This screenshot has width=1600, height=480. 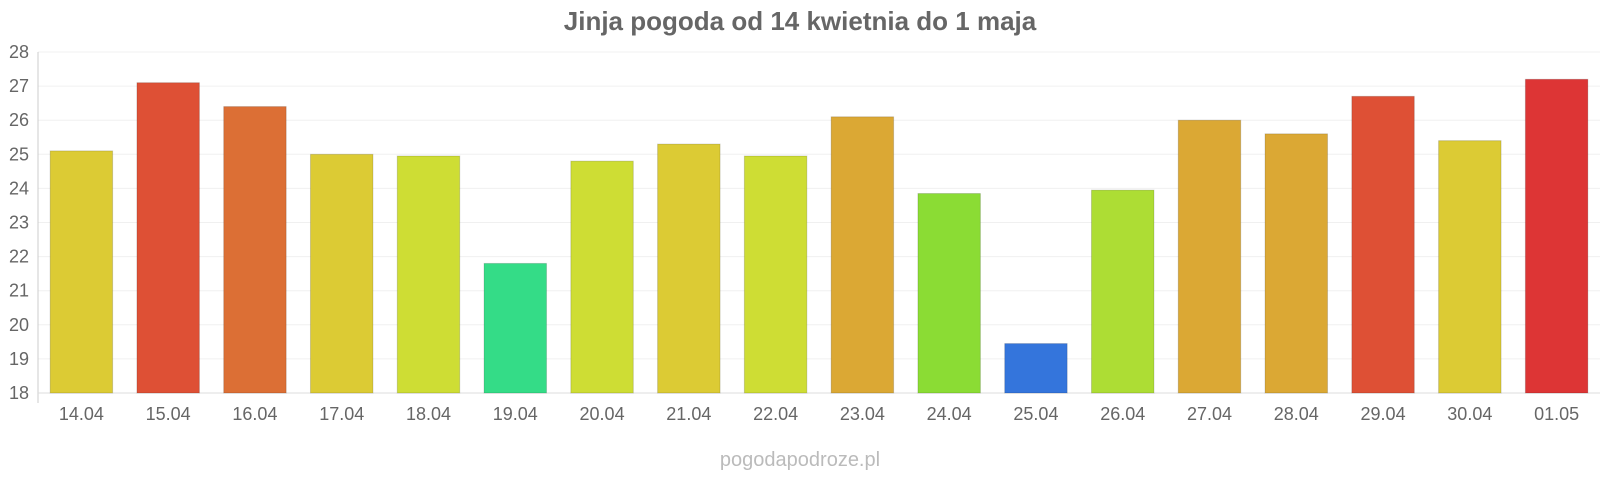 I want to click on x-tick-label: 30.04, so click(x=1469, y=414).